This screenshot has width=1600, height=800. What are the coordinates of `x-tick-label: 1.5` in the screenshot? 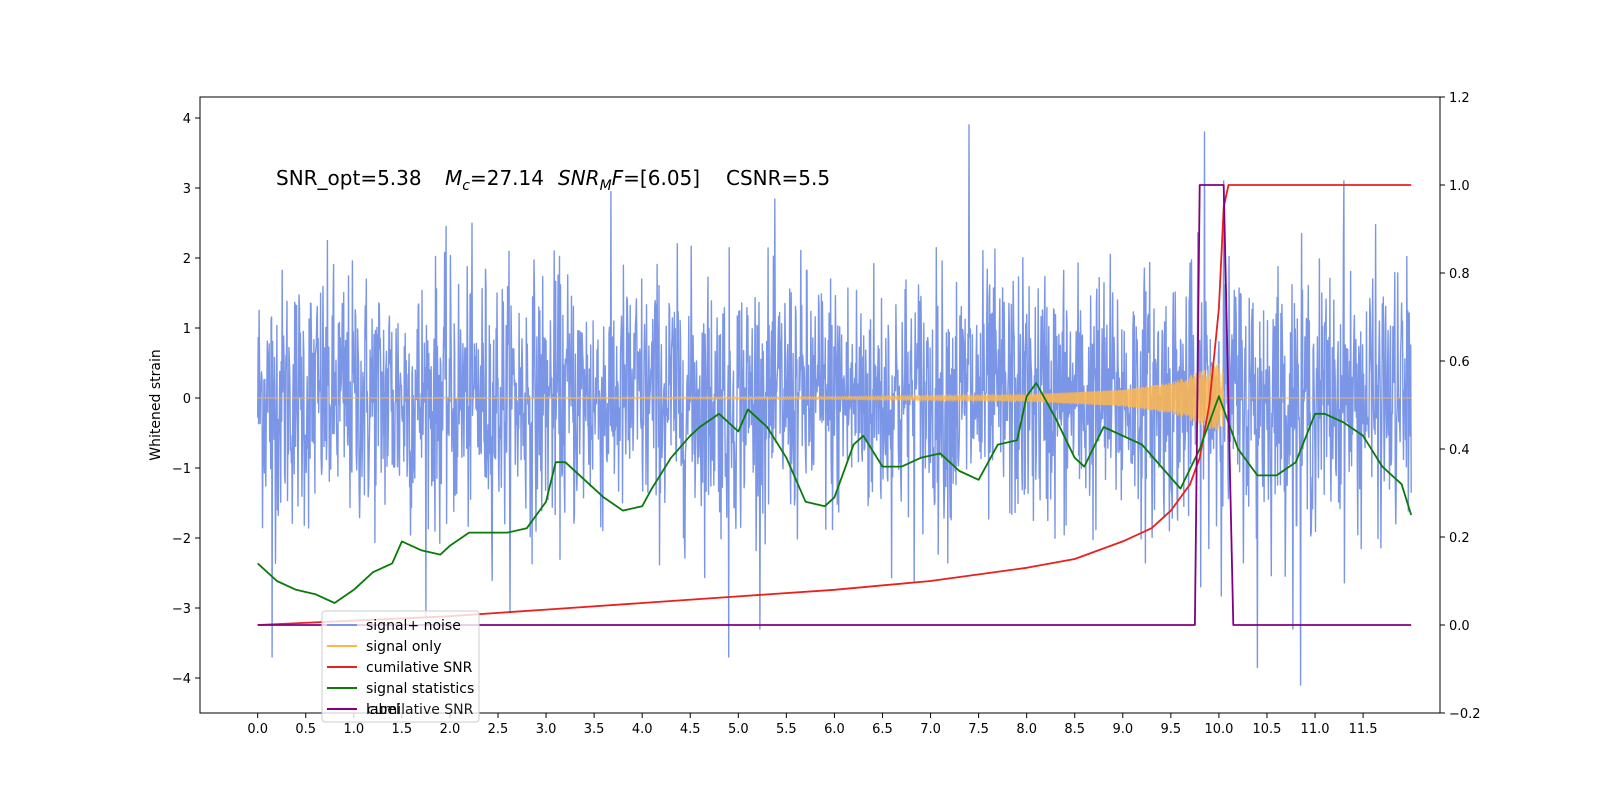 It's located at (402, 729).